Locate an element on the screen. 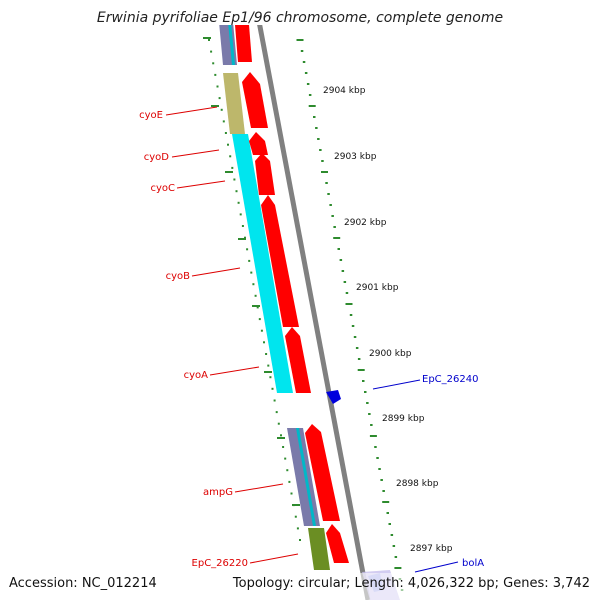  ruler-label-2897: 2897 kbp is located at coordinates (431, 549).